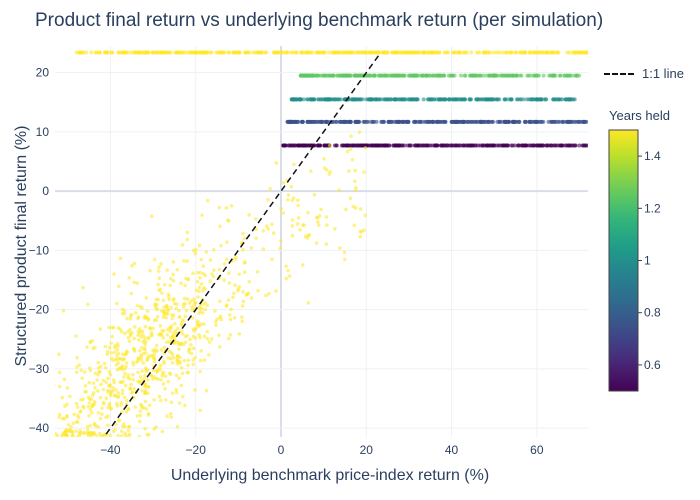 The height and width of the screenshot is (500, 700). What do you see at coordinates (281, 450) in the screenshot?
I see `x-tick-label: 0` at bounding box center [281, 450].